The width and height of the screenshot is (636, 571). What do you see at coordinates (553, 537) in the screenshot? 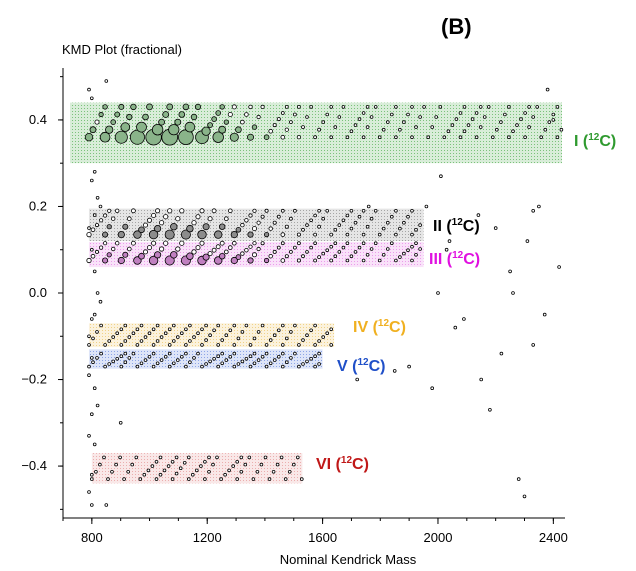
I see `x-tick-label: 2400` at bounding box center [553, 537].